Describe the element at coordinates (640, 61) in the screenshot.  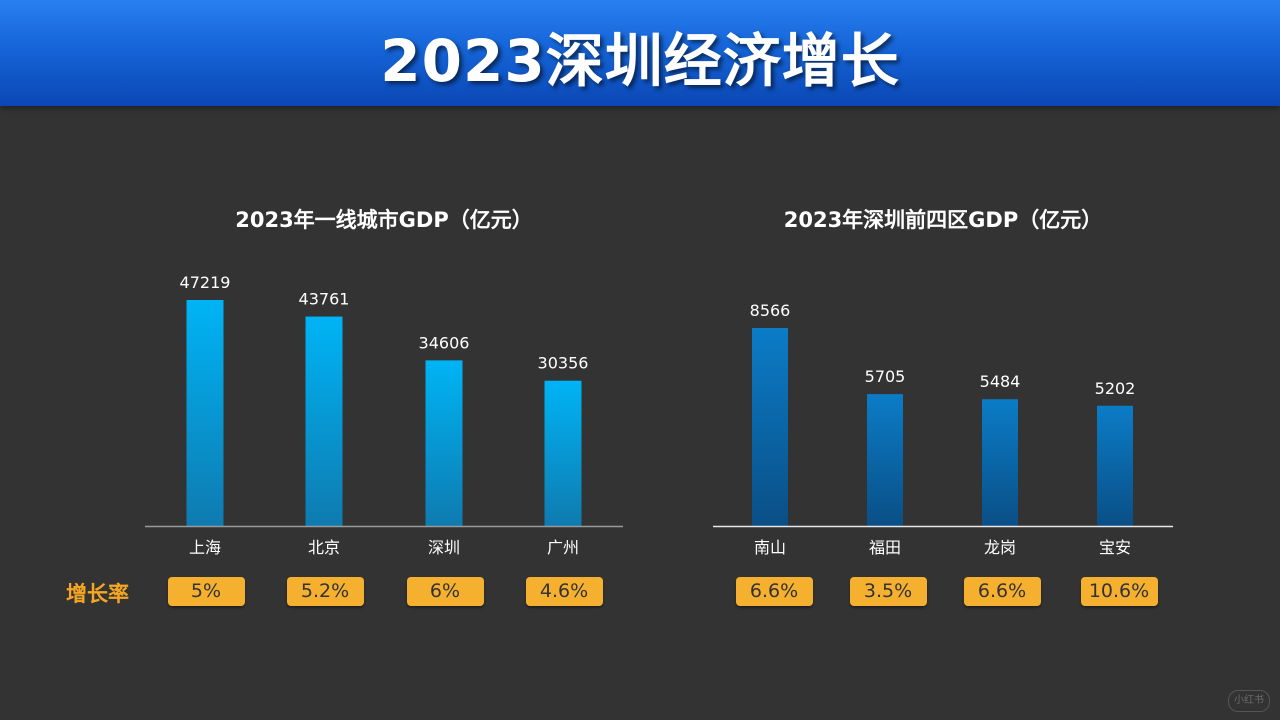
I see `page-title: 2023深圳经济增长` at that location.